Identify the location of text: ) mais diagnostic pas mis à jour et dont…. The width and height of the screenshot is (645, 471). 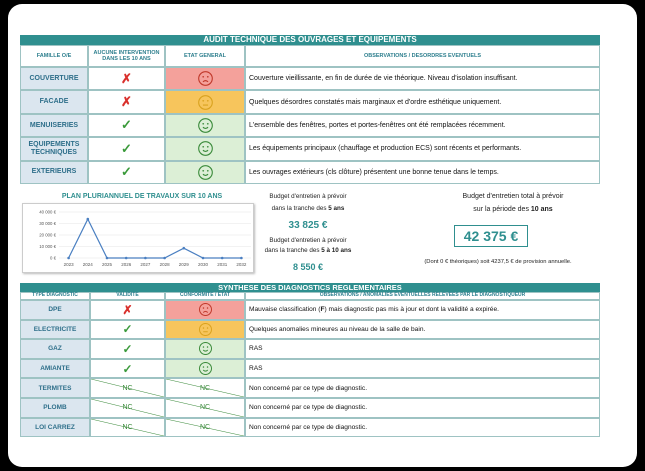
(411, 310).